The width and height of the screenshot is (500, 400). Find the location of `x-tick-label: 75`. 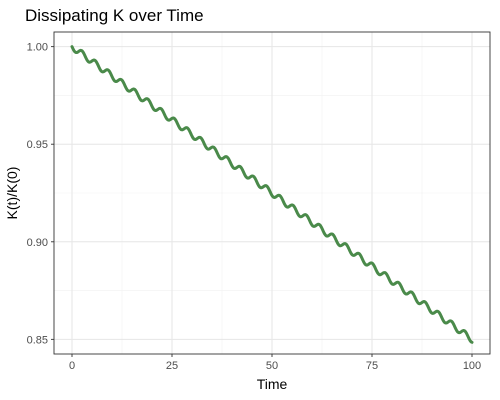

x-tick-label: 75 is located at coordinates (372, 366).